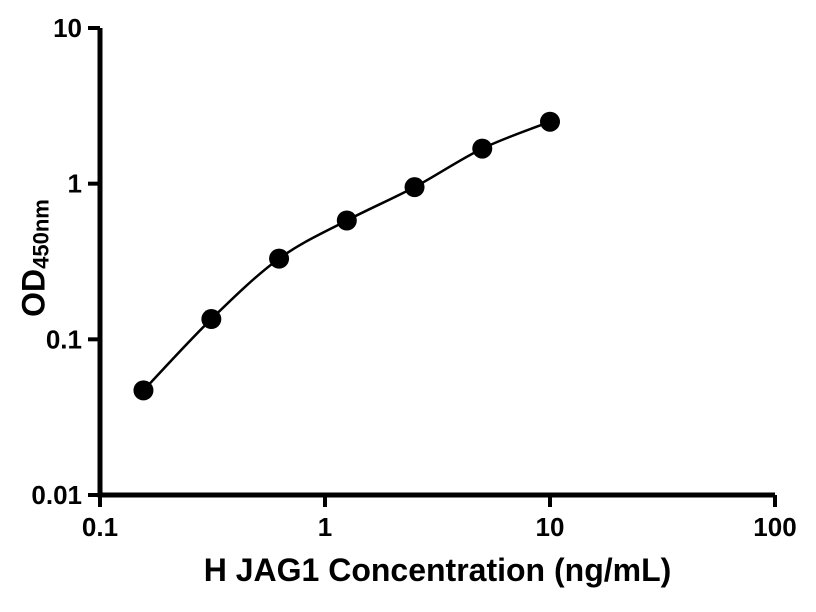 This screenshot has height=612, width=816. What do you see at coordinates (550, 527) in the screenshot?
I see `x-tick-label: 10` at bounding box center [550, 527].